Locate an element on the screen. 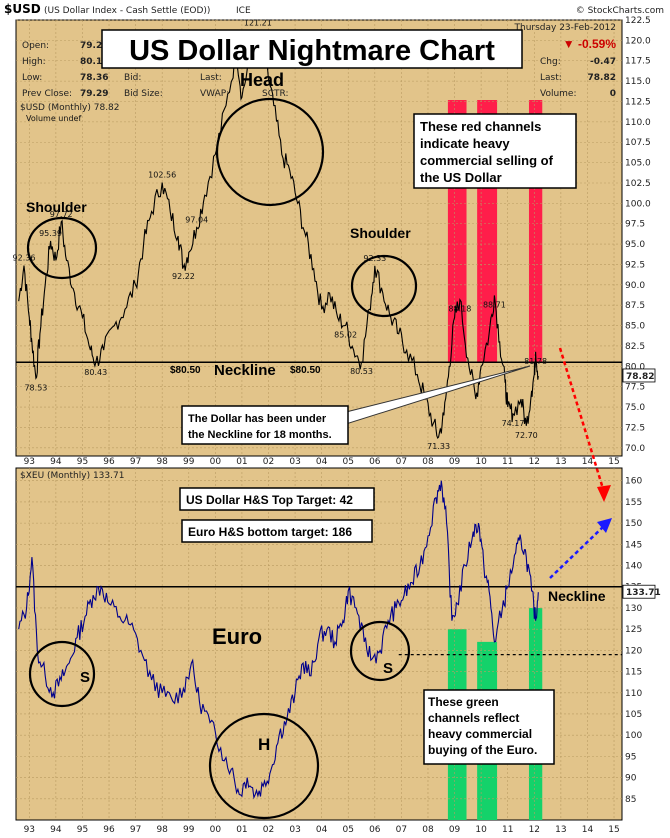  red-channels-line-3: commercial selling of is located at coordinates (487, 160).